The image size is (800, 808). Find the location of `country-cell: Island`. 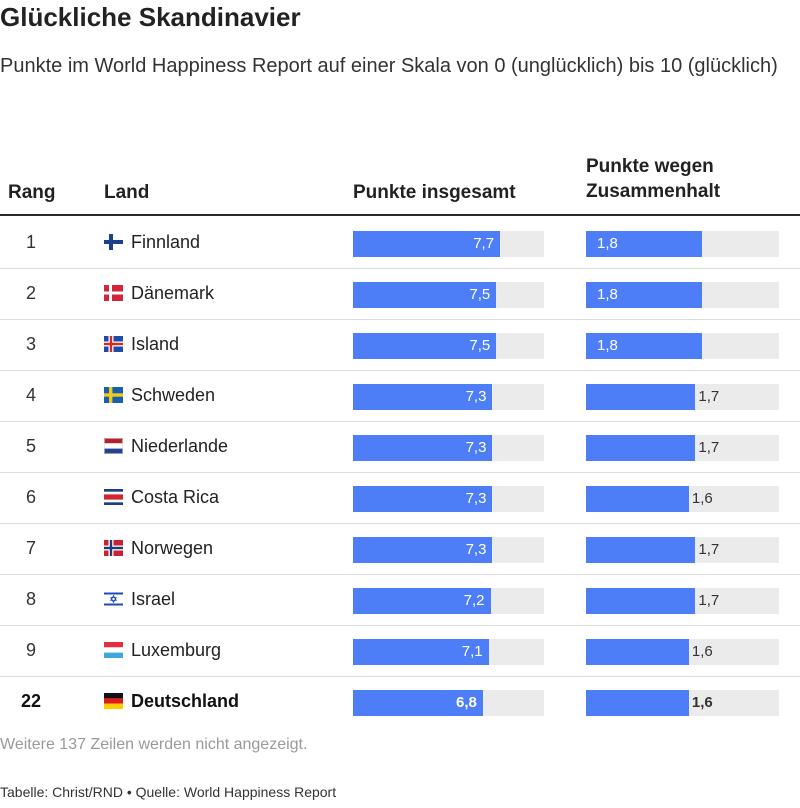

country-cell: Island is located at coordinates (155, 344).